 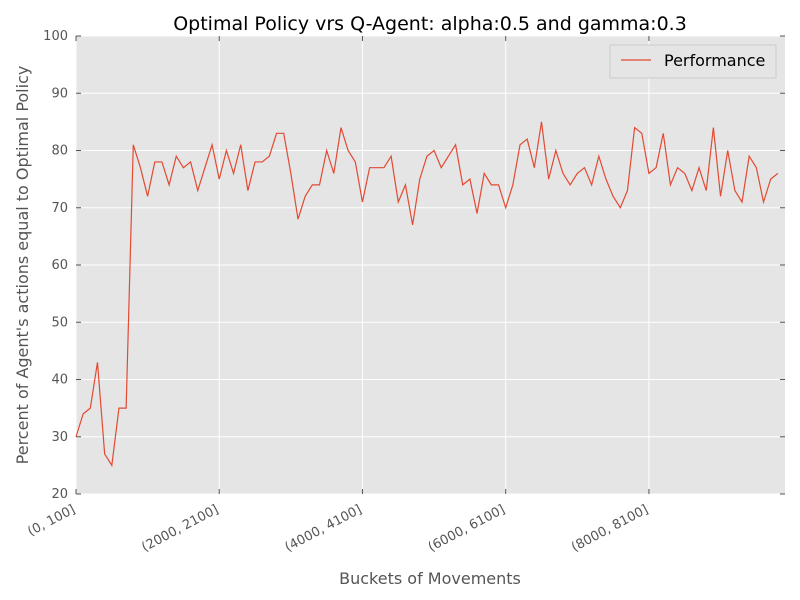 I want to click on y-tick-label: 40, so click(x=59, y=380).